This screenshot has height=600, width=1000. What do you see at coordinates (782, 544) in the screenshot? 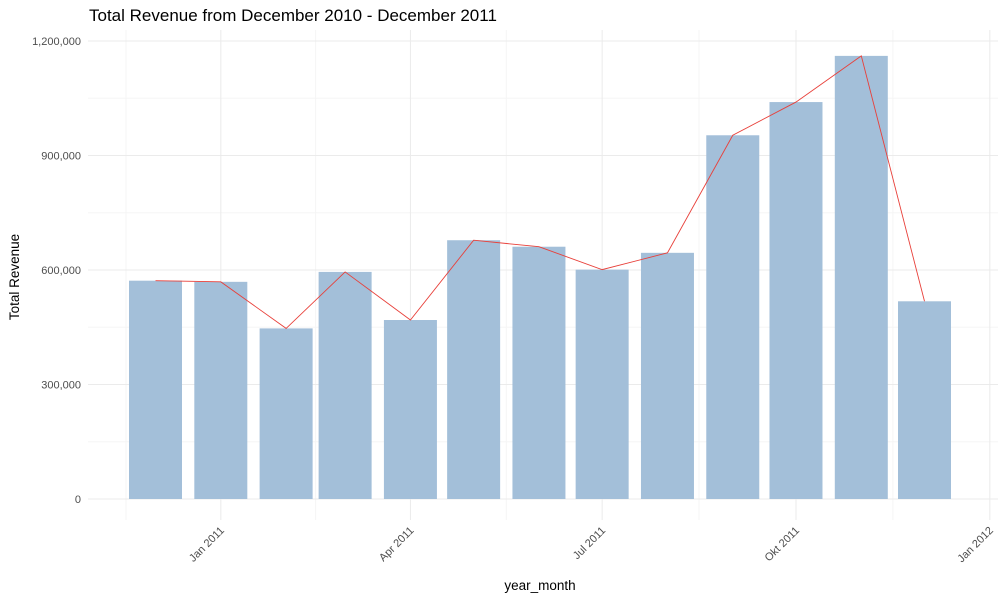
I see `x-tick-label: Okt 2011` at bounding box center [782, 544].